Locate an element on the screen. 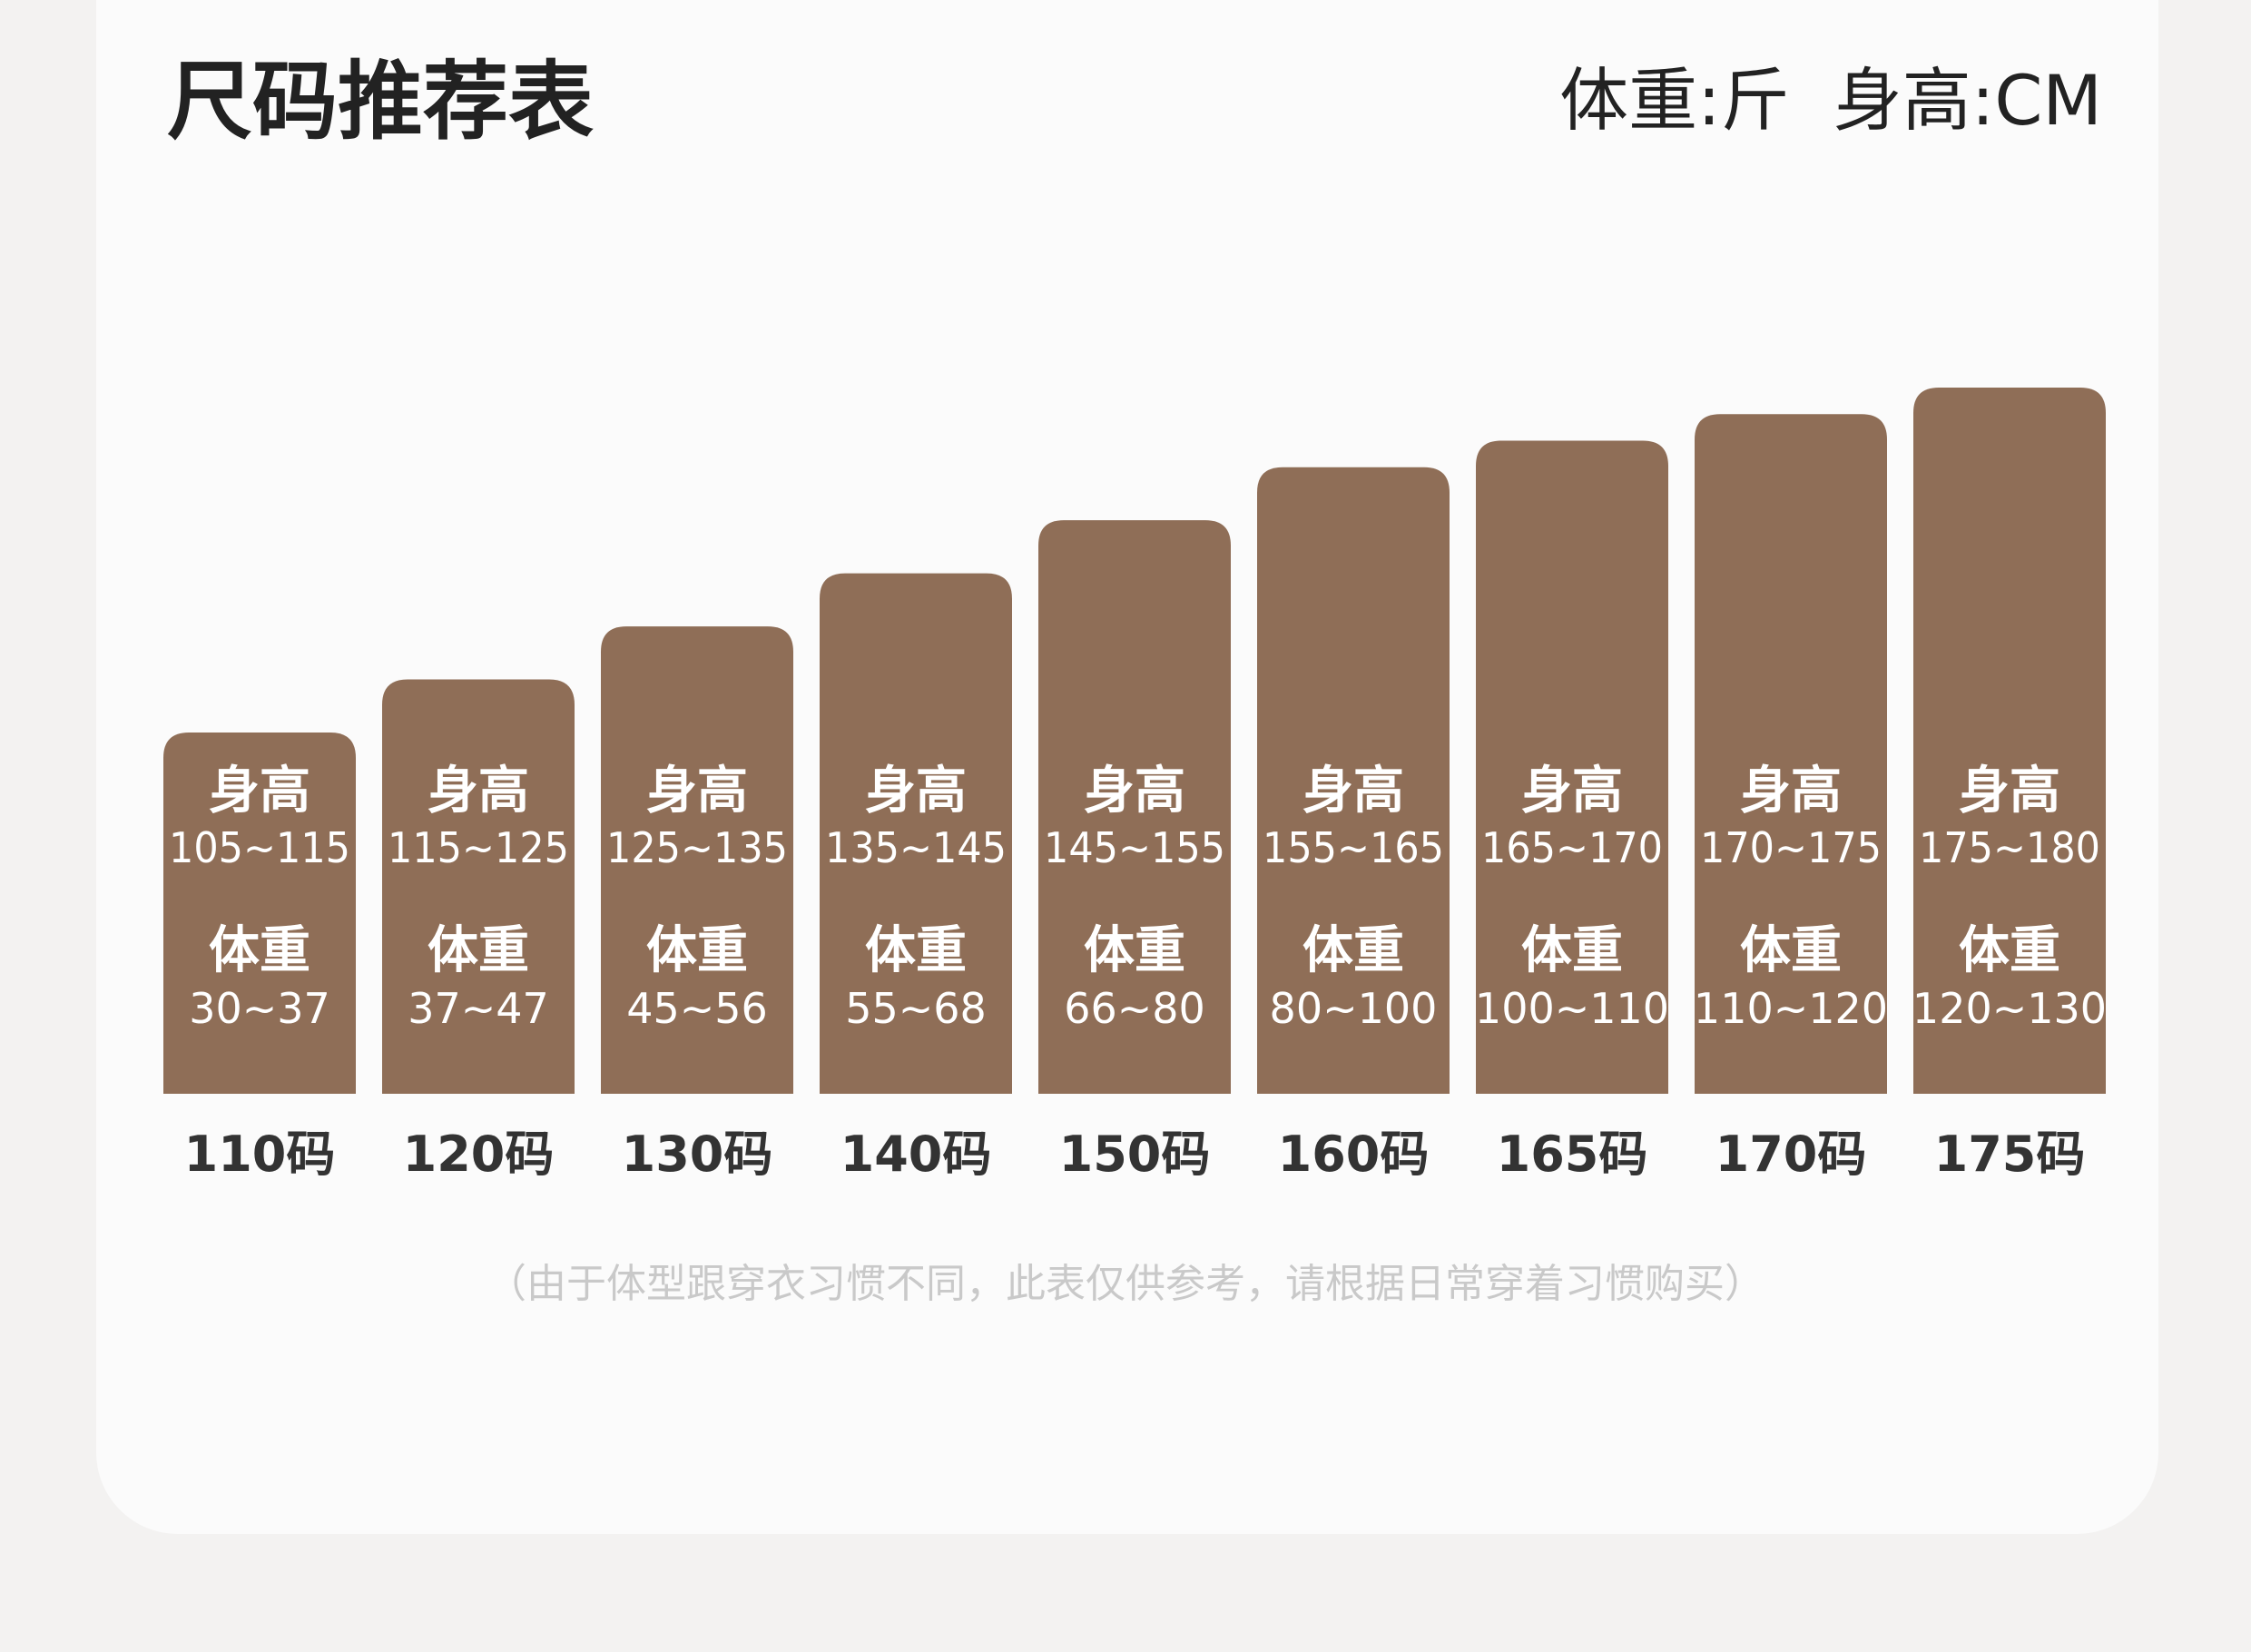 The width and height of the screenshot is (2251, 1652). bar-height-range: 115~125 is located at coordinates (479, 847).